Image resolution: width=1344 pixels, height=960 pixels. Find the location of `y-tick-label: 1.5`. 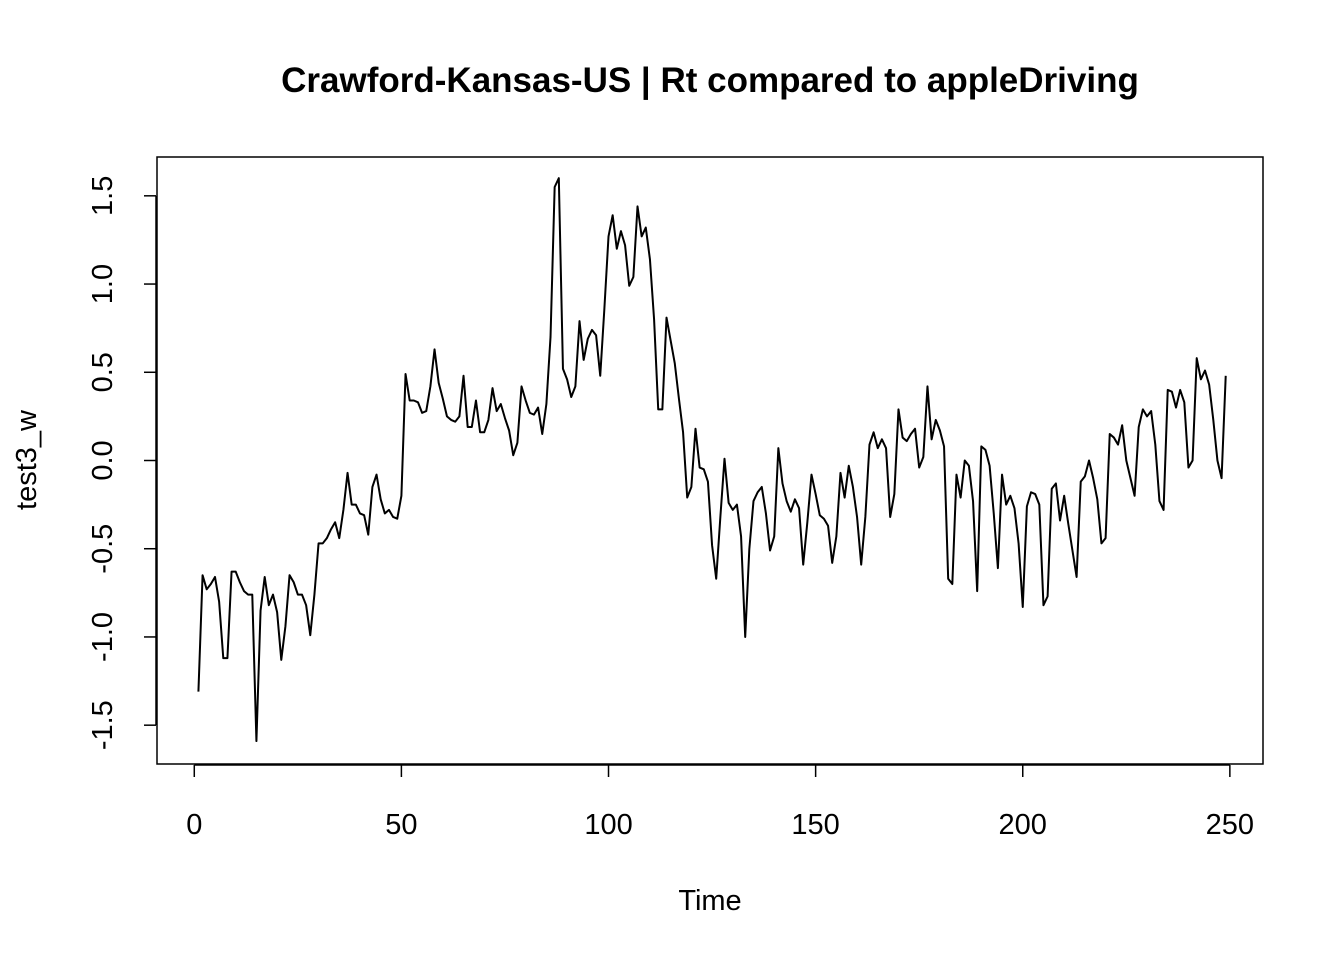

y-tick-label: 1.5 is located at coordinates (103, 196).